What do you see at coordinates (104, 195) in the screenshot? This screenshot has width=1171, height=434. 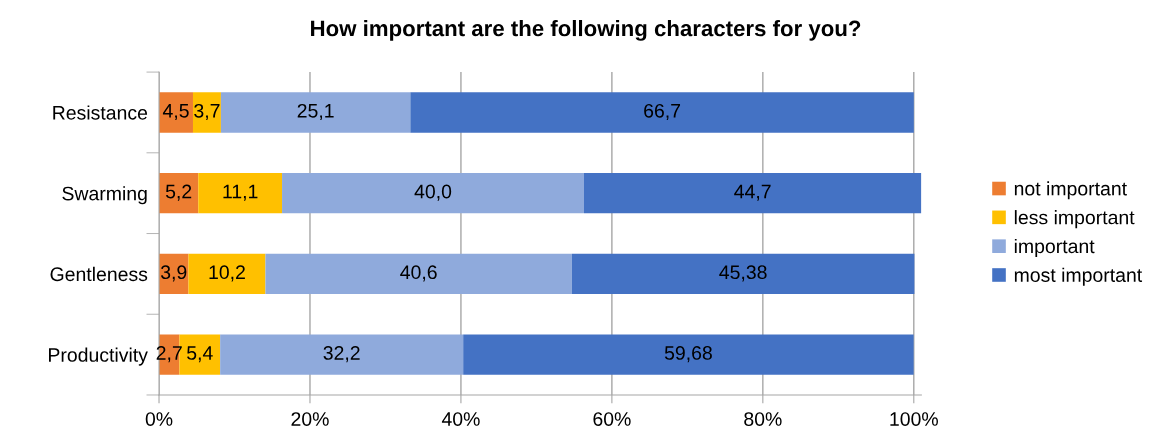 I see `y-tick-label: Swarming` at bounding box center [104, 195].